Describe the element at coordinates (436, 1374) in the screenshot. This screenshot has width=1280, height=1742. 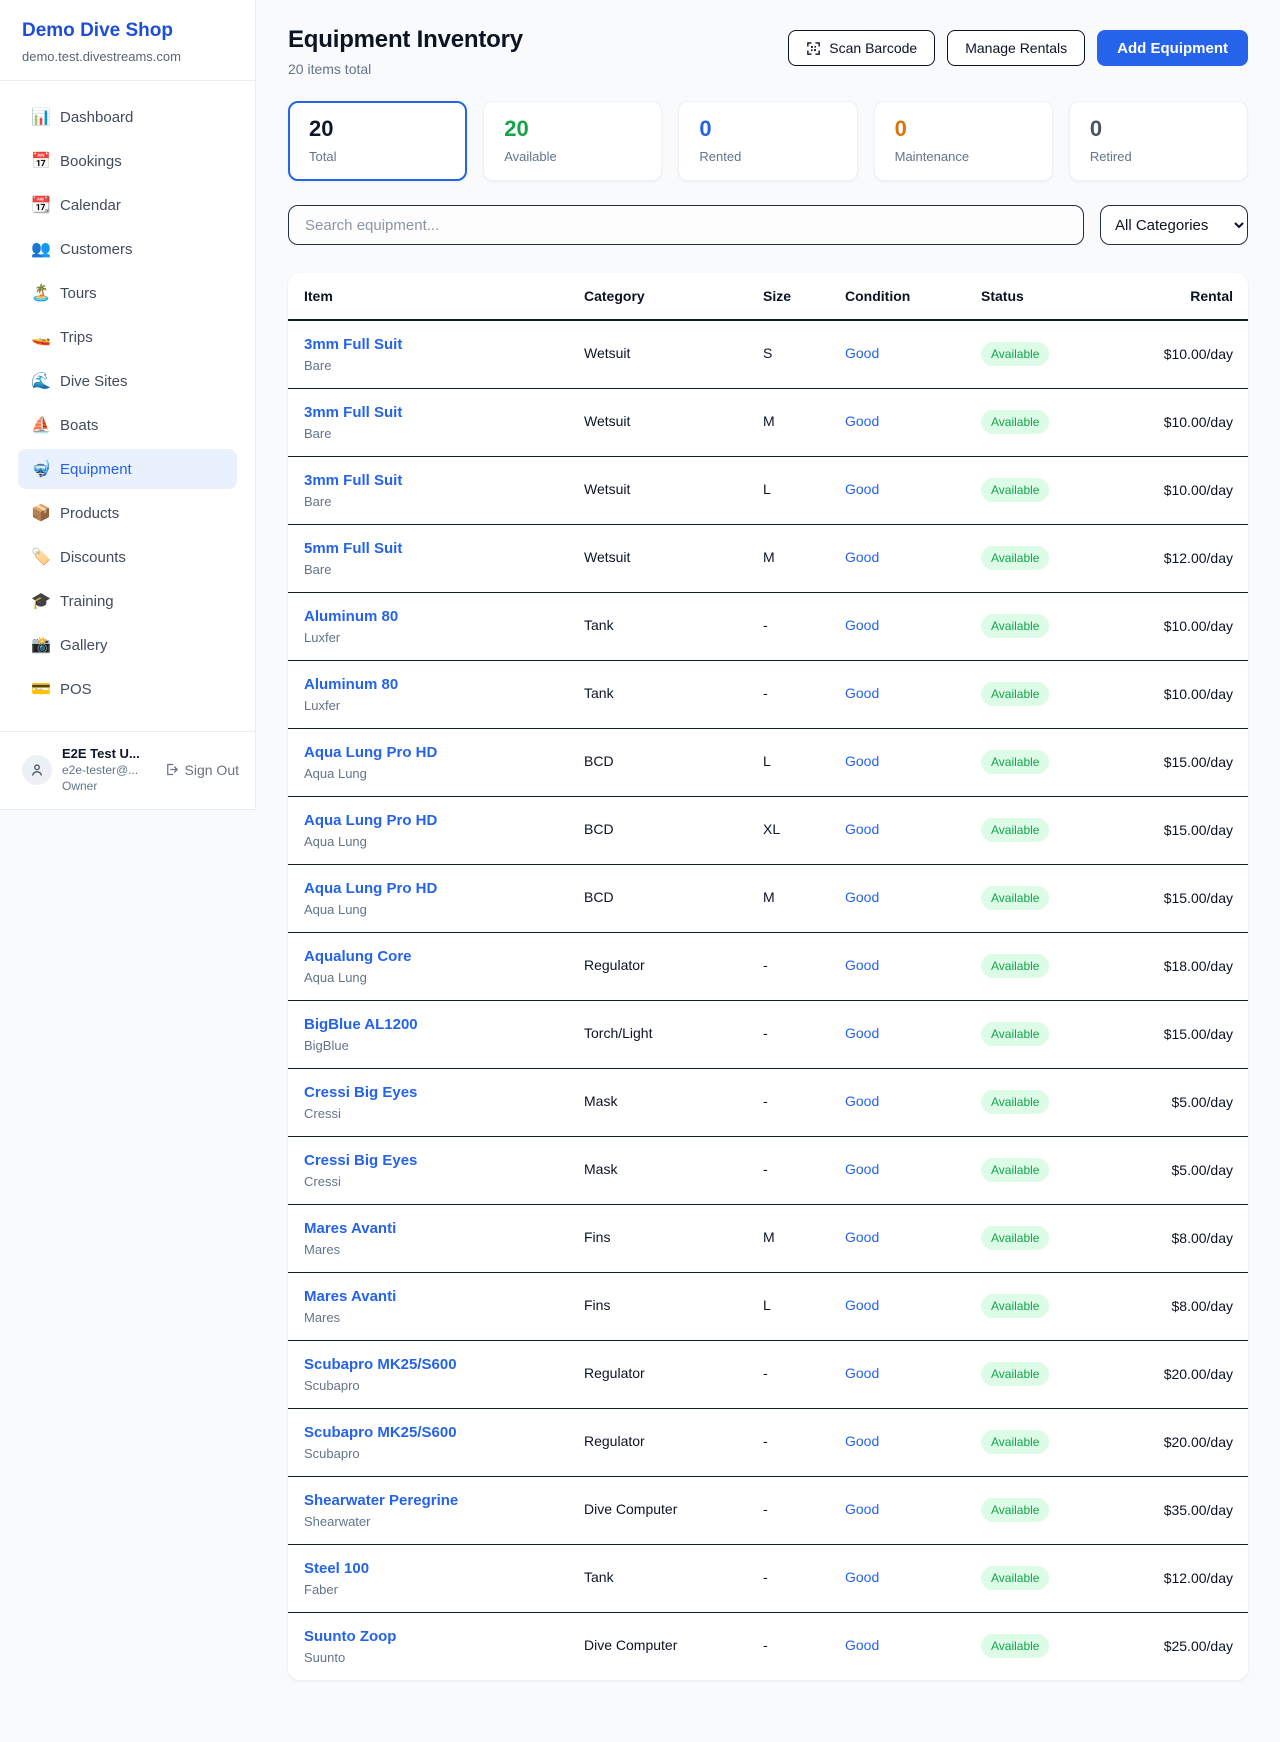
I see `item-cell: Scubapro MK25/S600 Scubapro` at that location.